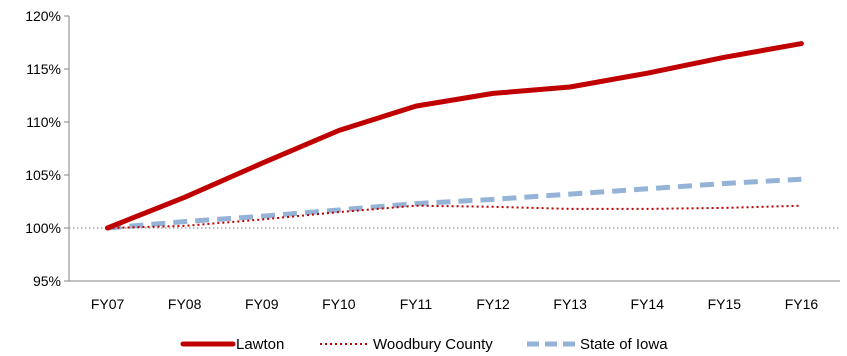 Image resolution: width=847 pixels, height=356 pixels. What do you see at coordinates (185, 304) in the screenshot?
I see `x-tick-label: FY08` at bounding box center [185, 304].